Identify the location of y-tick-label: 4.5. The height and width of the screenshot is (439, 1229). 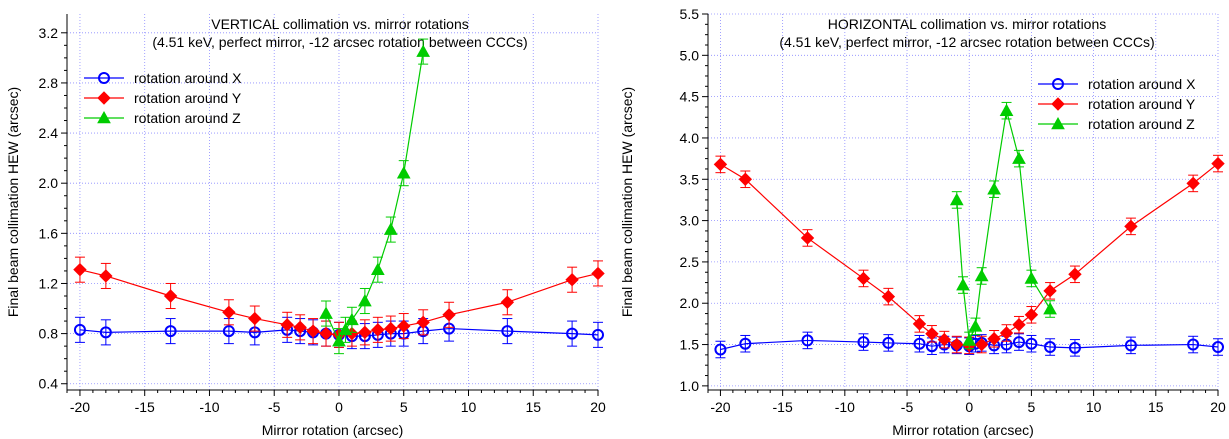
(690, 97).